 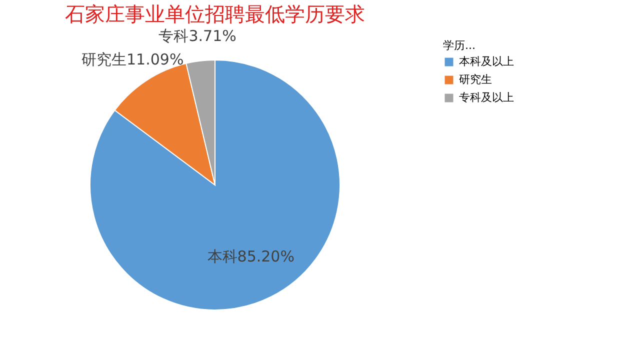 What do you see at coordinates (133, 59) in the screenshot?
I see `data-label: 研究生11.09%` at bounding box center [133, 59].